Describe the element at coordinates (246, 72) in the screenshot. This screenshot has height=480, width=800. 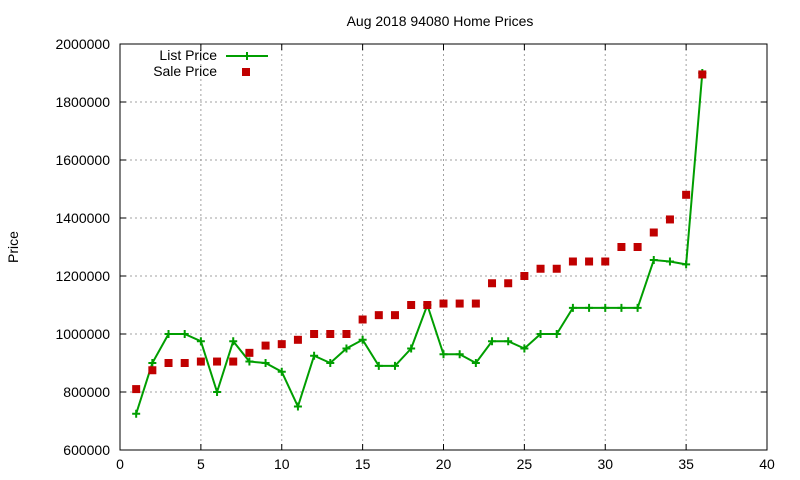
I see `legend-marker-sale-price` at that location.